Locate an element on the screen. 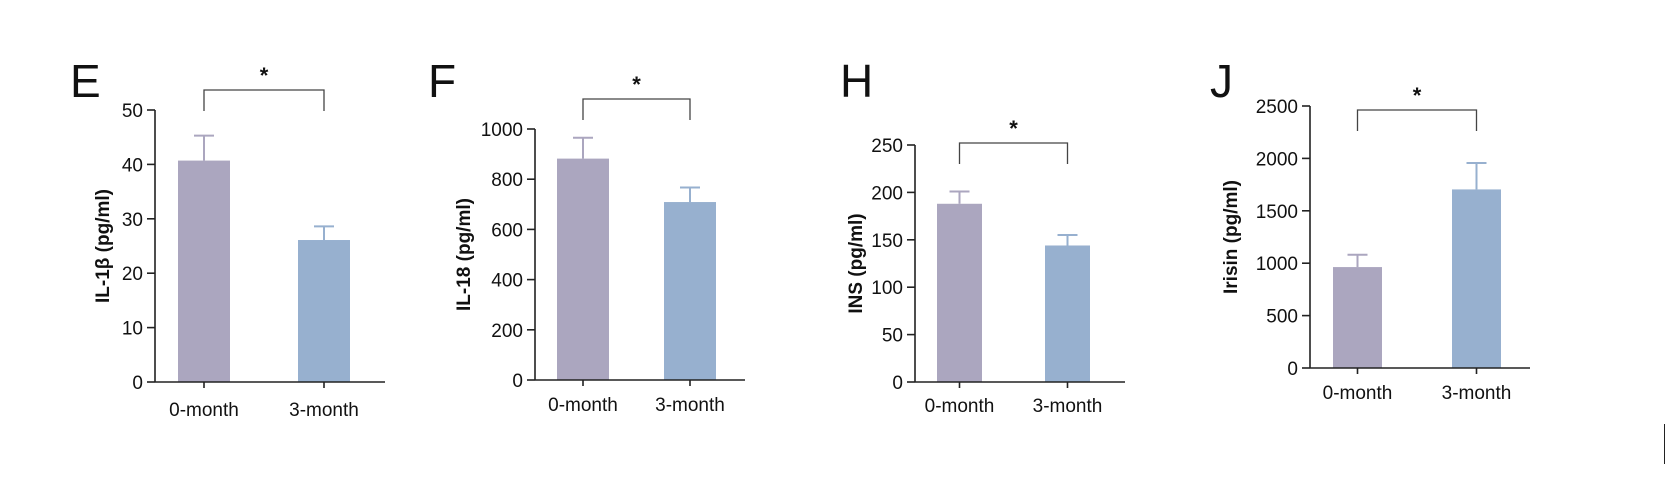 This screenshot has width=1669, height=481. y-tick-label: 20 is located at coordinates (132, 274).